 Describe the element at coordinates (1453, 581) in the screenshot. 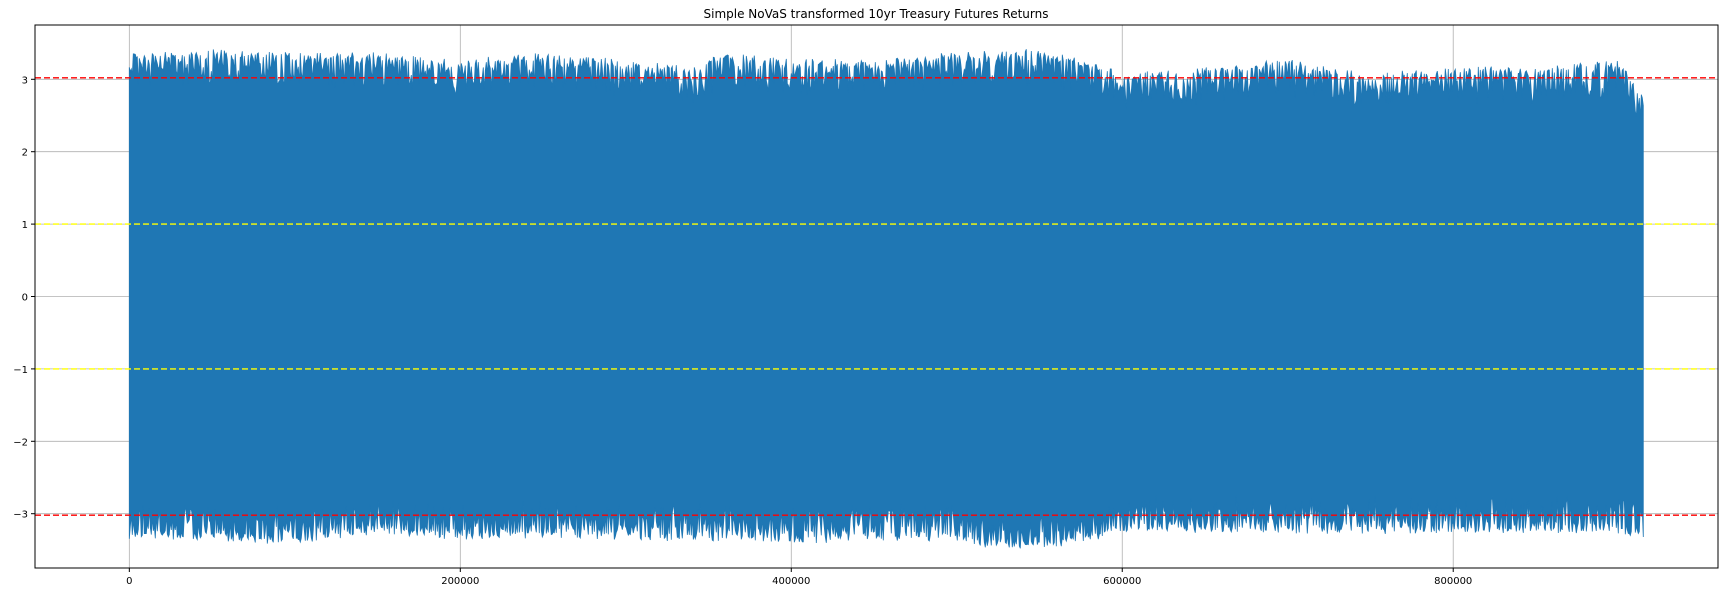

I see `x-tick-label: 800000` at that location.